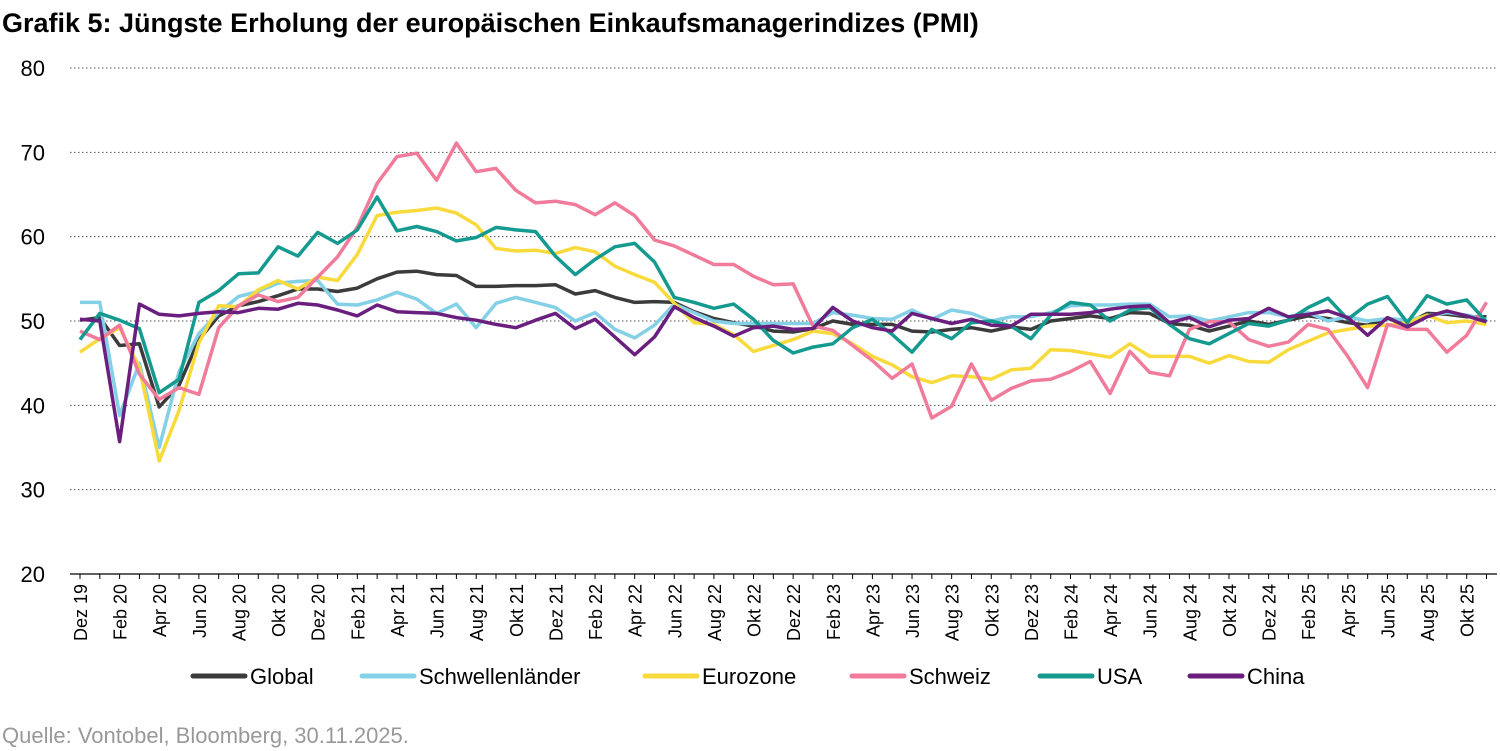 This screenshot has width=1500, height=751. I want to click on x-tick-label: Aug 22, so click(715, 612).